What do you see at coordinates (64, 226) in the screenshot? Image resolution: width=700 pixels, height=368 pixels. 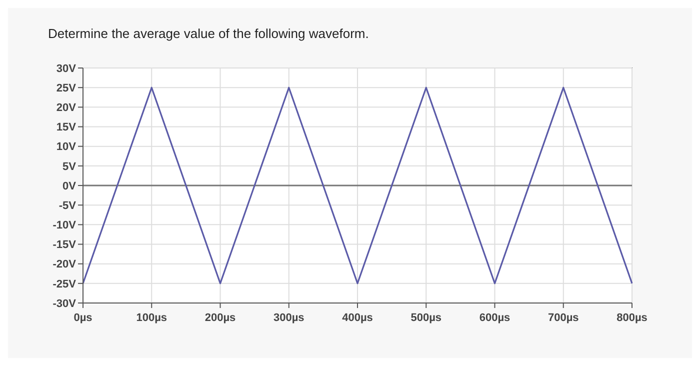 I see `y-tick-label: -10V` at bounding box center [64, 226].